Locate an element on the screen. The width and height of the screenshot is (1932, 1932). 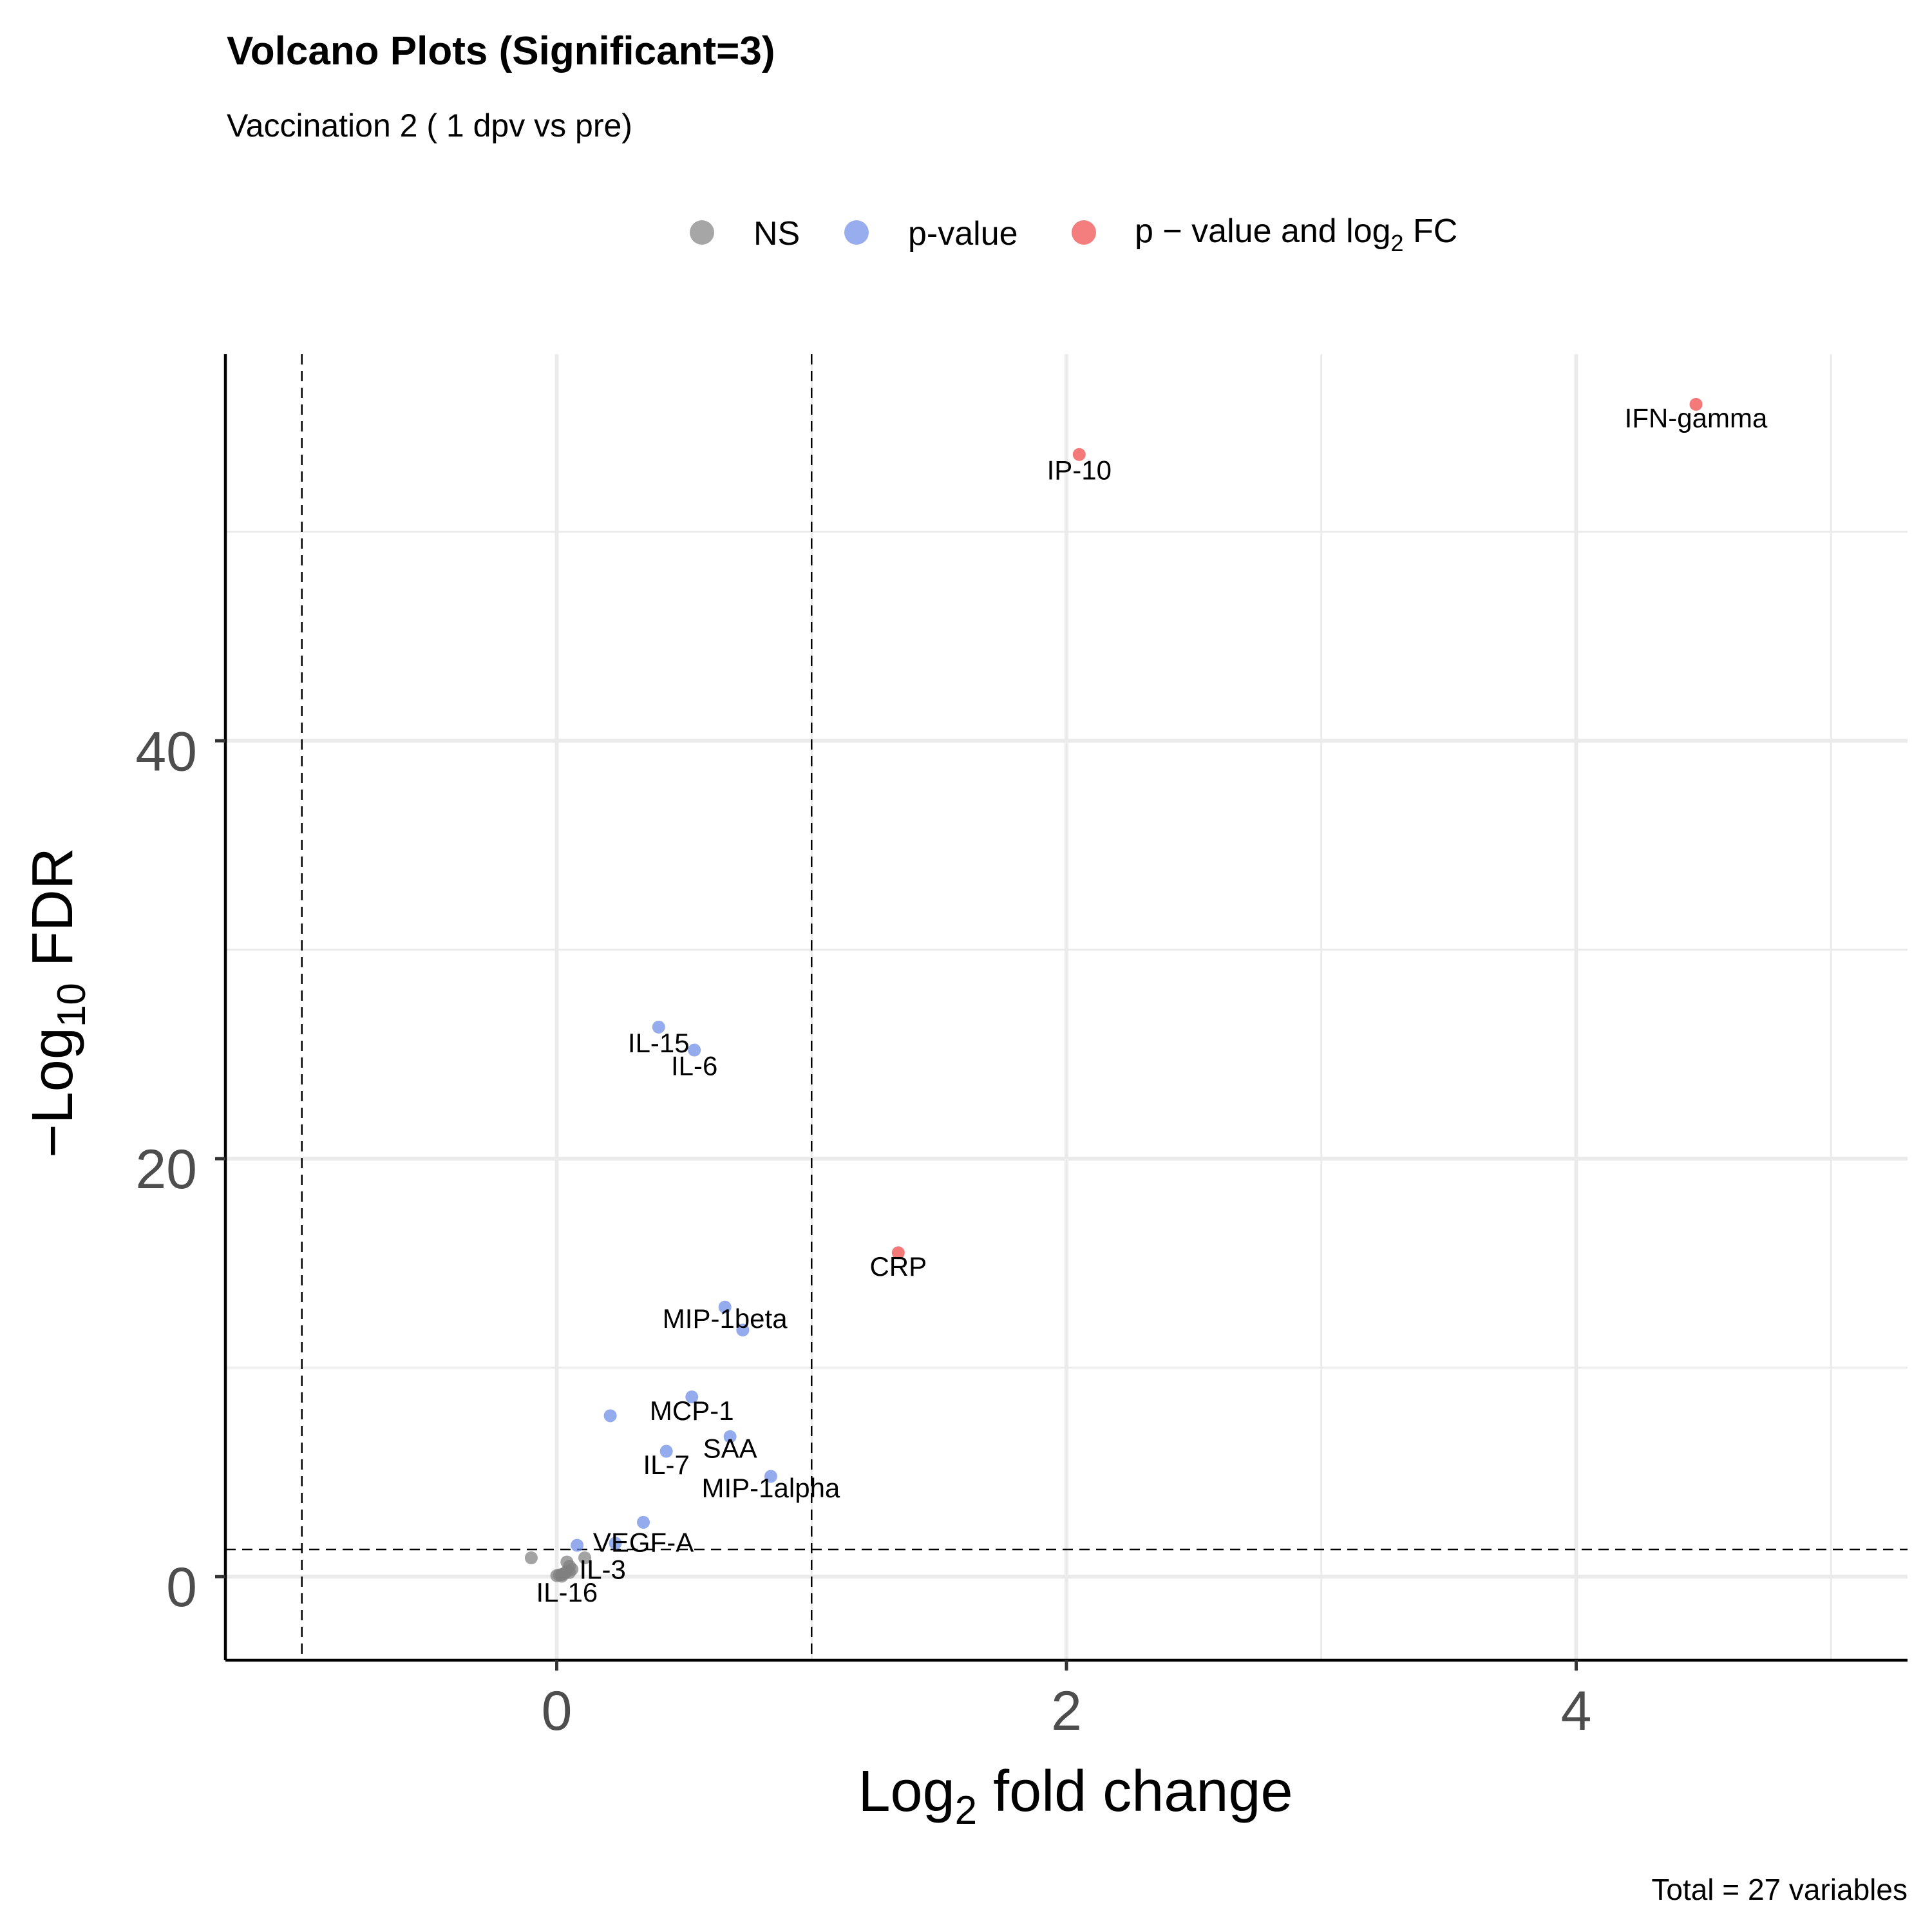
point-label: IFN-gamma is located at coordinates (1696, 418).